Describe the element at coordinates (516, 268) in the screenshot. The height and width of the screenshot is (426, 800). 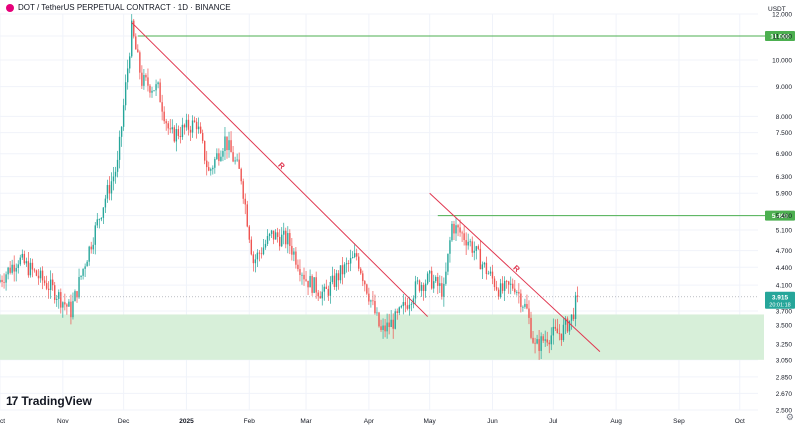
I see `trendline-label: R` at that location.